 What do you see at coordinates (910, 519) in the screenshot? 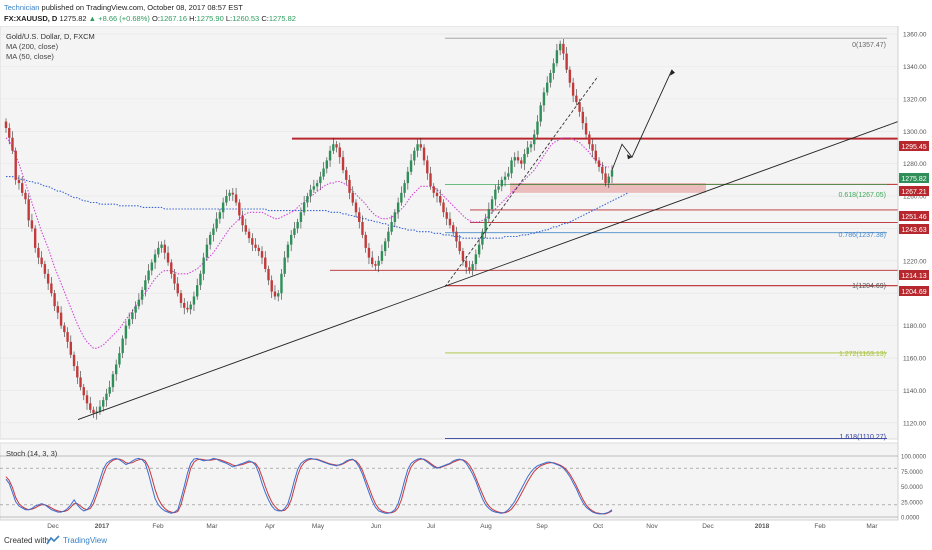
I see `stoch-tick-label: 0.0000` at bounding box center [910, 519].